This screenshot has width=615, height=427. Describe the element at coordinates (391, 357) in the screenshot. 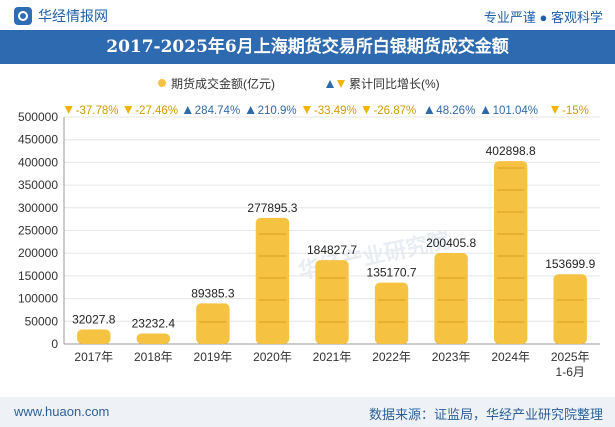

I see `x-tick-label: 2022年` at that location.